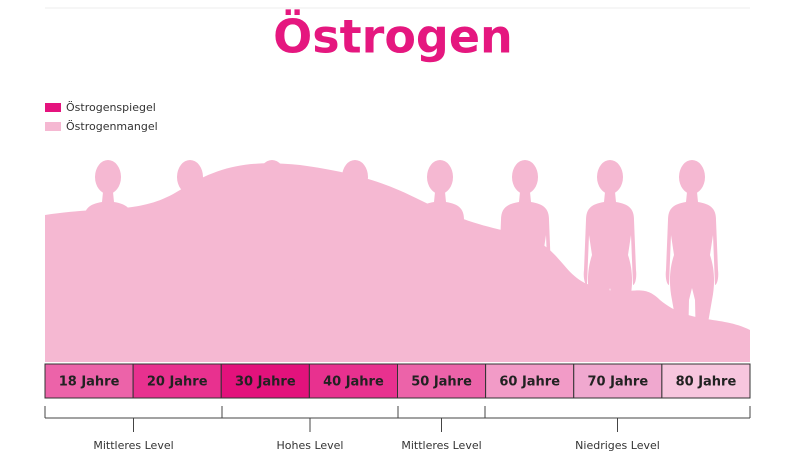  What do you see at coordinates (112, 126) in the screenshot?
I see `legend-label: Östrogenmangel` at bounding box center [112, 126].